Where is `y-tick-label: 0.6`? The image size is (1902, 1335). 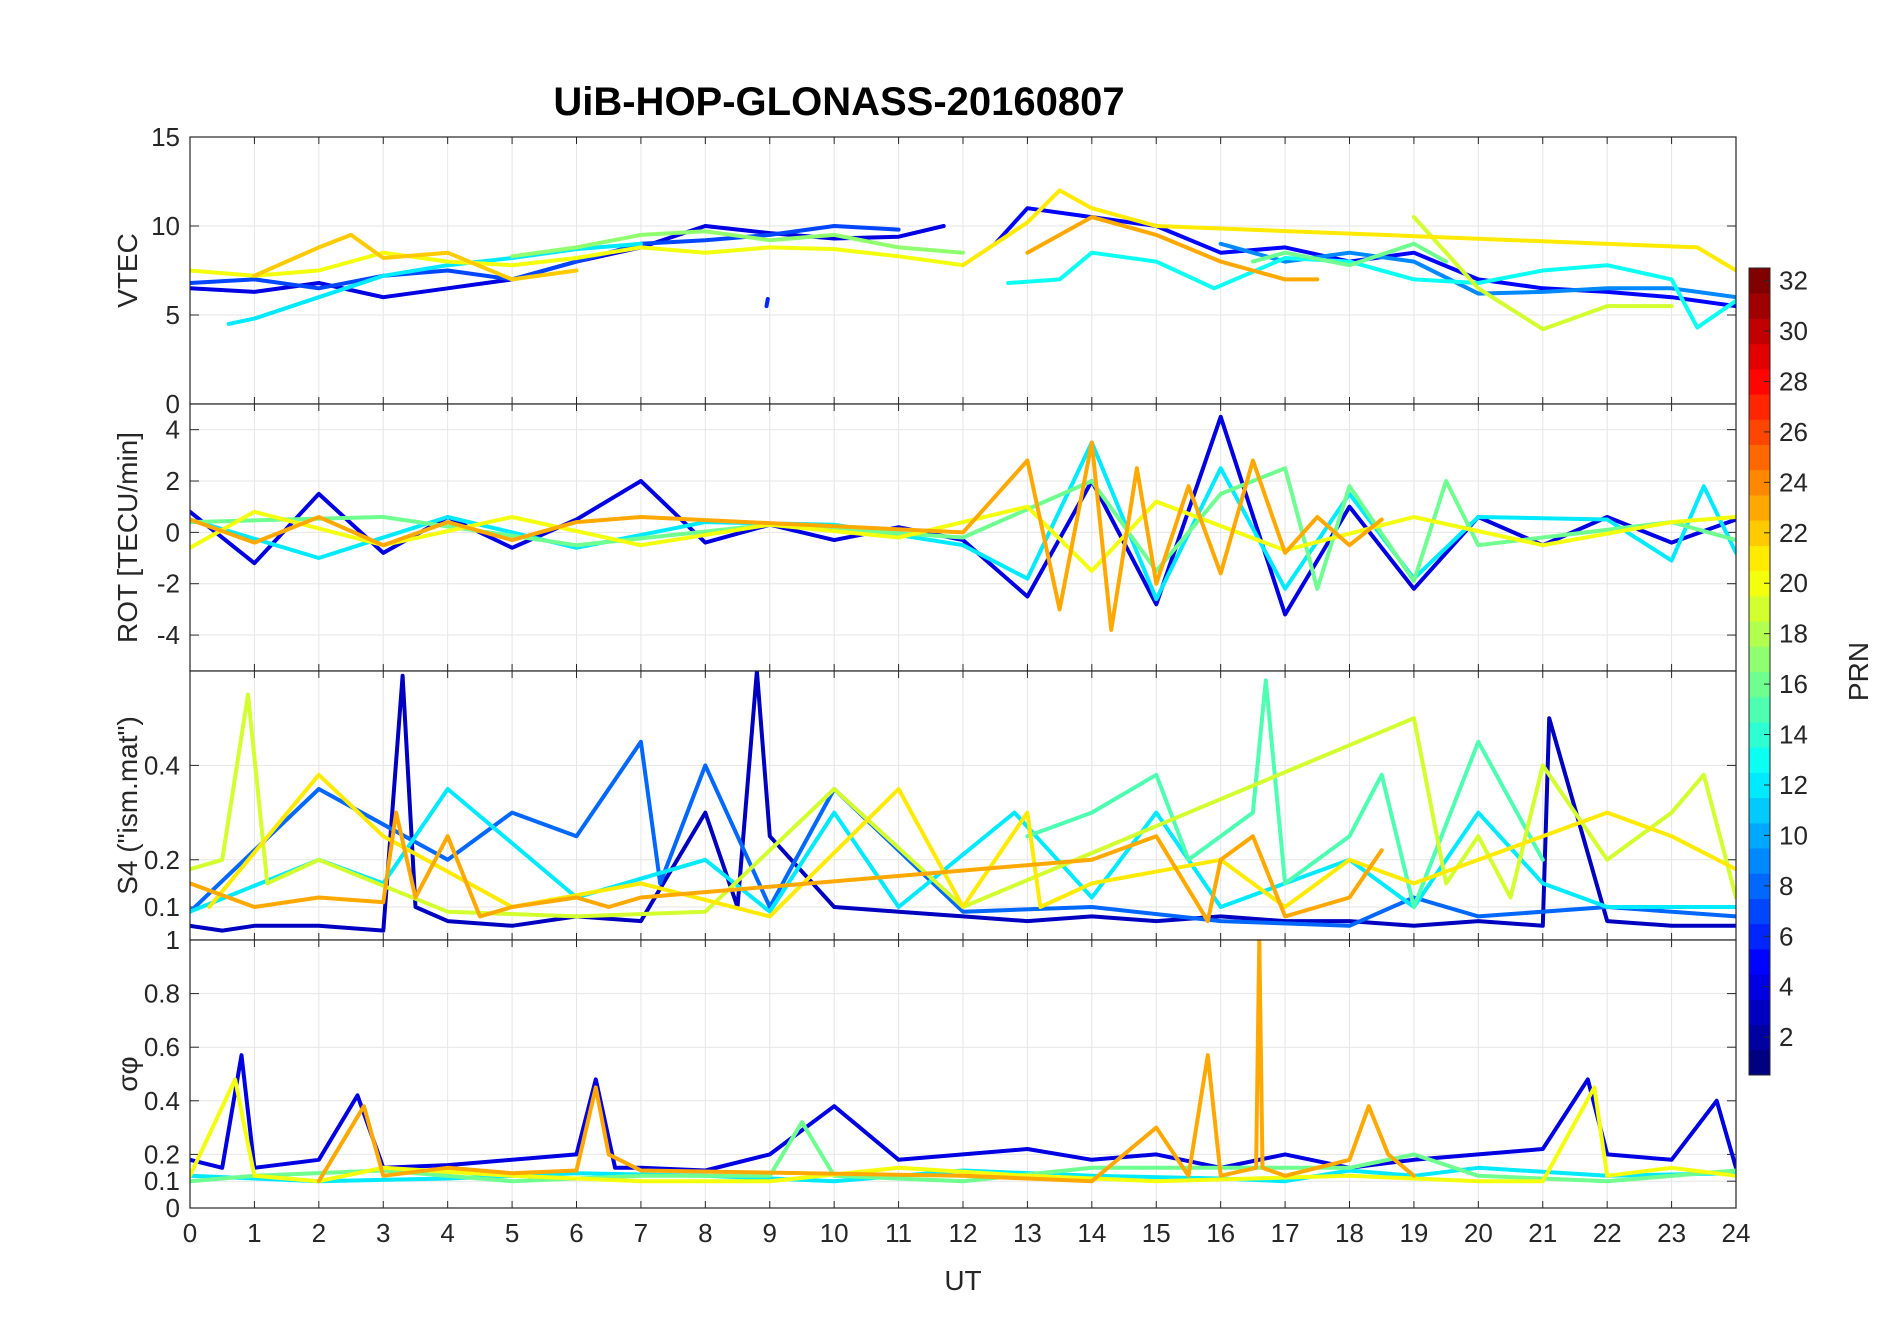 y-tick-label: 0.6 is located at coordinates (162, 1047).